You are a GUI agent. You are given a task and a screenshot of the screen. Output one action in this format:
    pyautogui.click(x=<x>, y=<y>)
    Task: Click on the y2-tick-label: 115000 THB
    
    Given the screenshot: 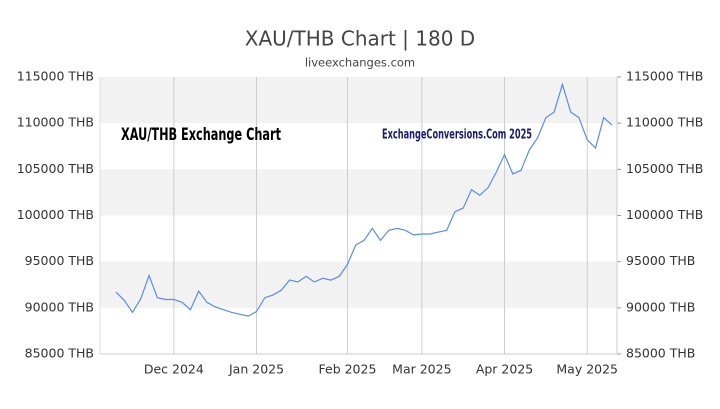 What is the action you would take?
    pyautogui.click(x=664, y=76)
    